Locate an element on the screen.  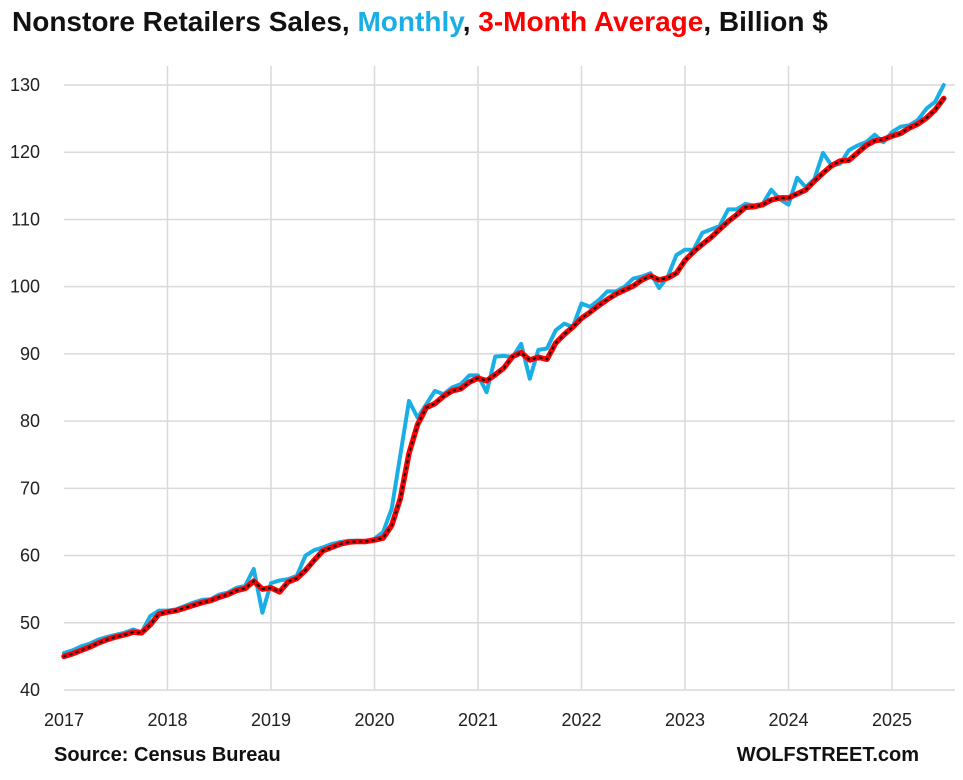
x-tick-label: 2021 is located at coordinates (478, 720).